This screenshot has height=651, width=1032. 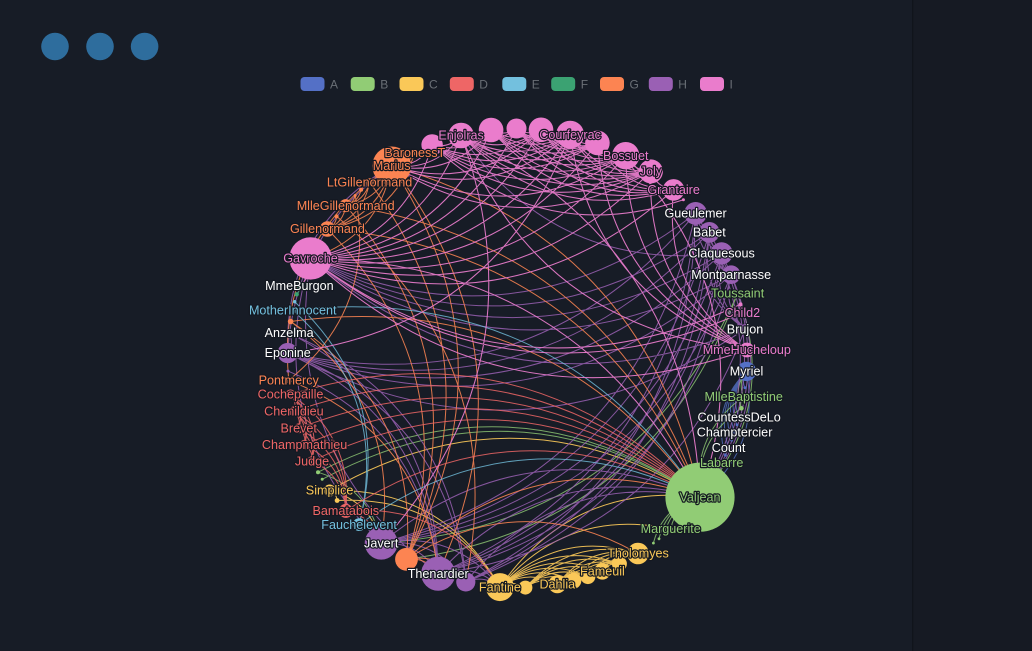 I want to click on svg-text: Eponine, so click(x=288, y=353).